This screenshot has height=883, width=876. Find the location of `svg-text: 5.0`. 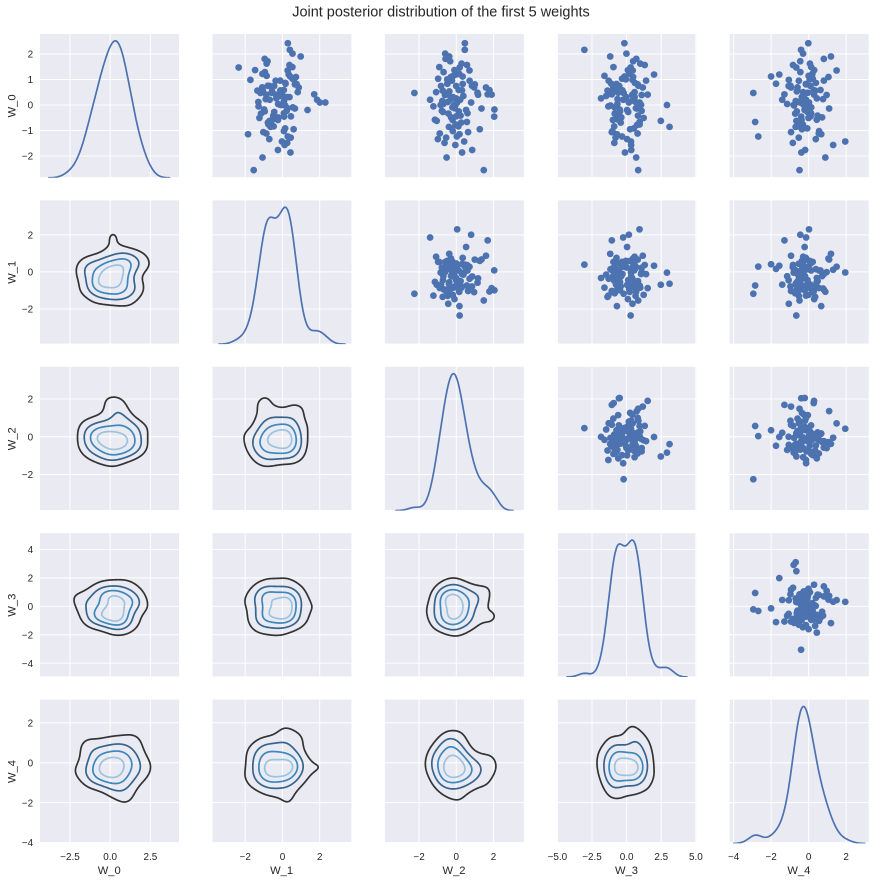

svg-text: 5.0 is located at coordinates (696, 857).